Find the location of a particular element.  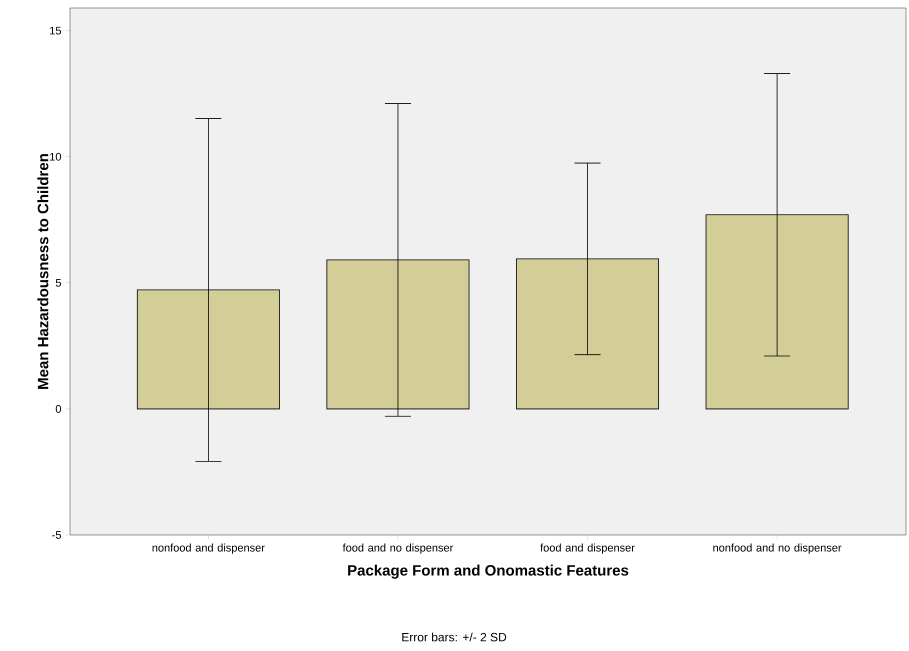

y-axis-title: Mean Hazardousness to Children is located at coordinates (42, 271).